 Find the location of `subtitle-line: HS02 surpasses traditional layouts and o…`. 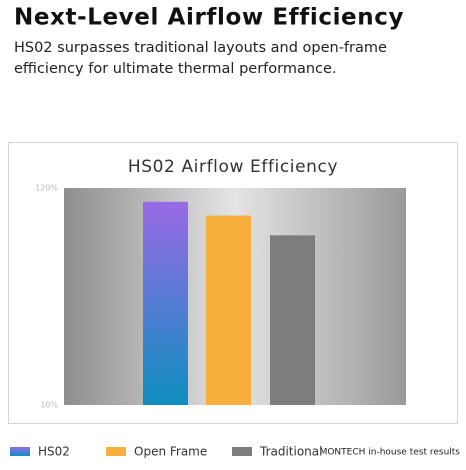

subtitle-line: HS02 surpasses traditional layouts and o… is located at coordinates (200, 48).